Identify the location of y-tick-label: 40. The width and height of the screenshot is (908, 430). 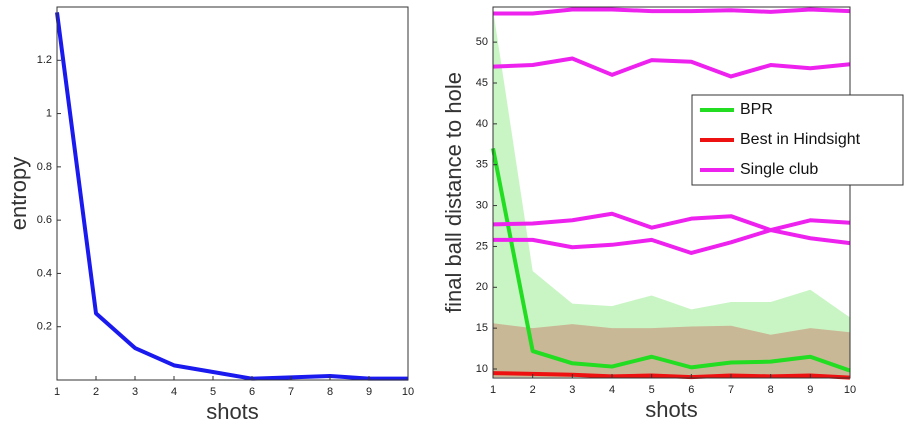
(482, 124).